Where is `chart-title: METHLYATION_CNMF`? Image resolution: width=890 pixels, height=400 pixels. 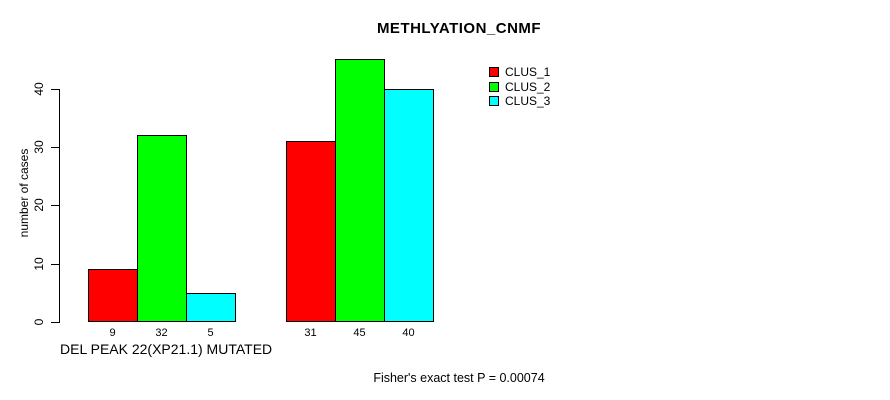 chart-title: METHLYATION_CNMF is located at coordinates (459, 28).